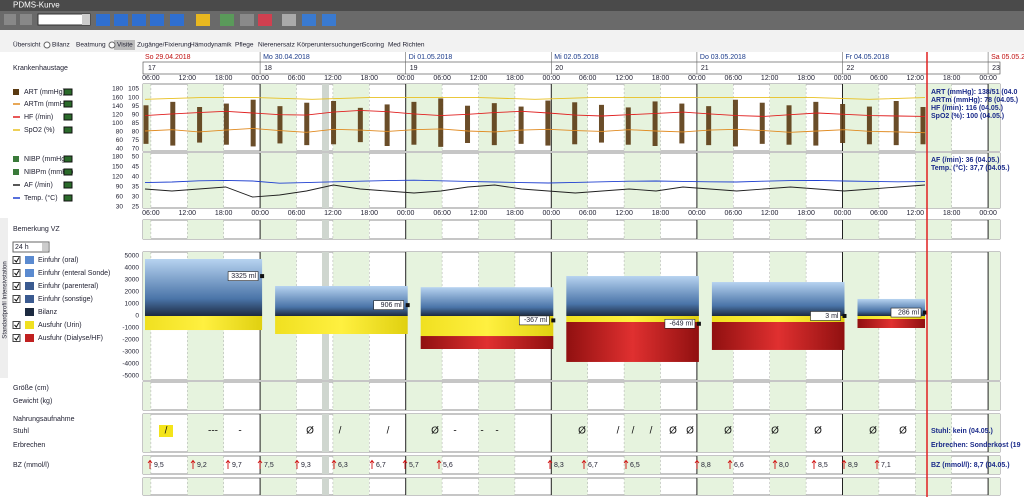 This screenshot has height=497, width=1024. What do you see at coordinates (309, 20) in the screenshot?
I see `help-icon` at bounding box center [309, 20].